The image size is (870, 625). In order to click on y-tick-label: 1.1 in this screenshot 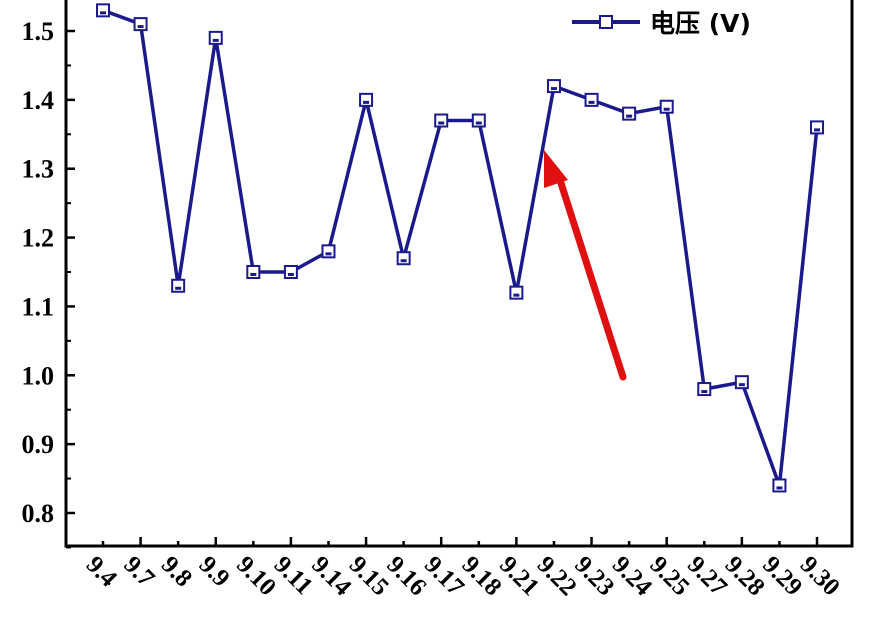, I will do `click(38, 306)`.